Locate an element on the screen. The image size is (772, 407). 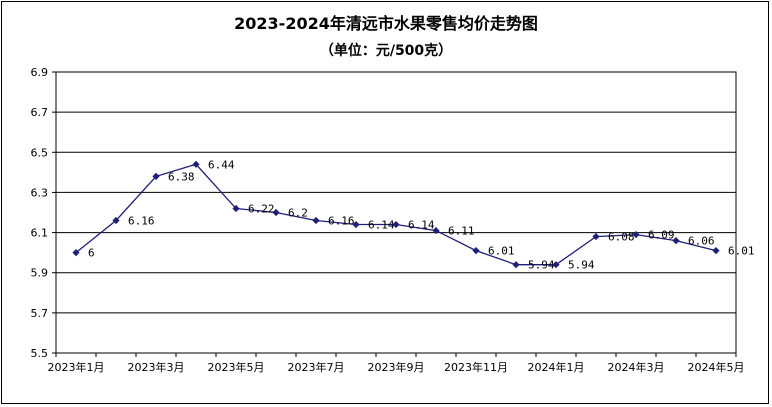
y-tick-label: 6.3 is located at coordinates (40, 192).